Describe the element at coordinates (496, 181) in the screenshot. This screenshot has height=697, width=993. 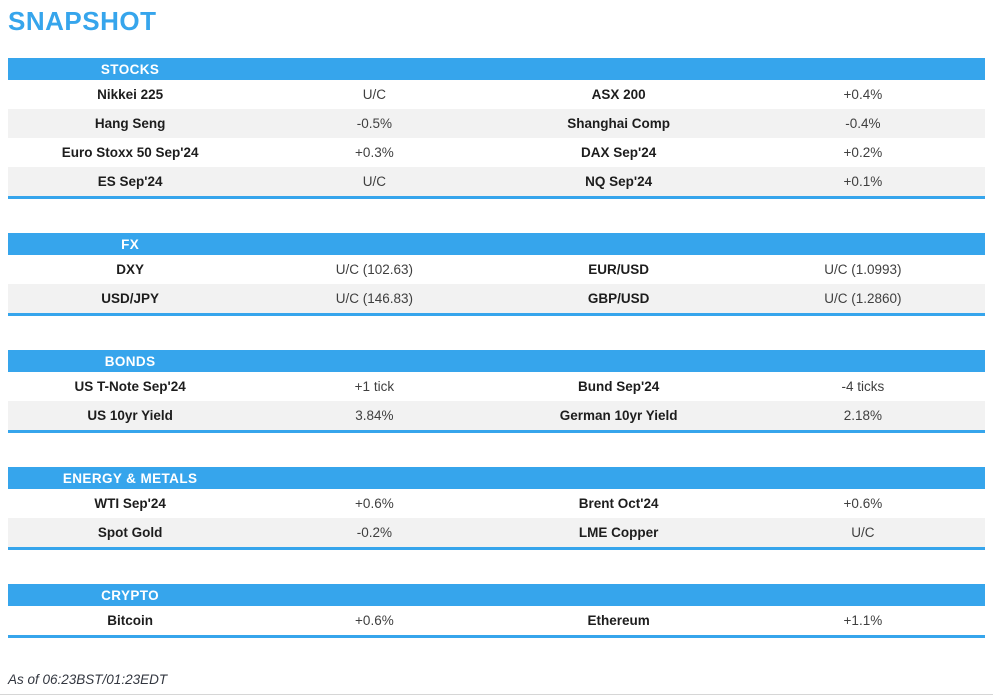
I see `table-row: ES Sep'24 U/C NQ Sep'24 +0.1%` at that location.